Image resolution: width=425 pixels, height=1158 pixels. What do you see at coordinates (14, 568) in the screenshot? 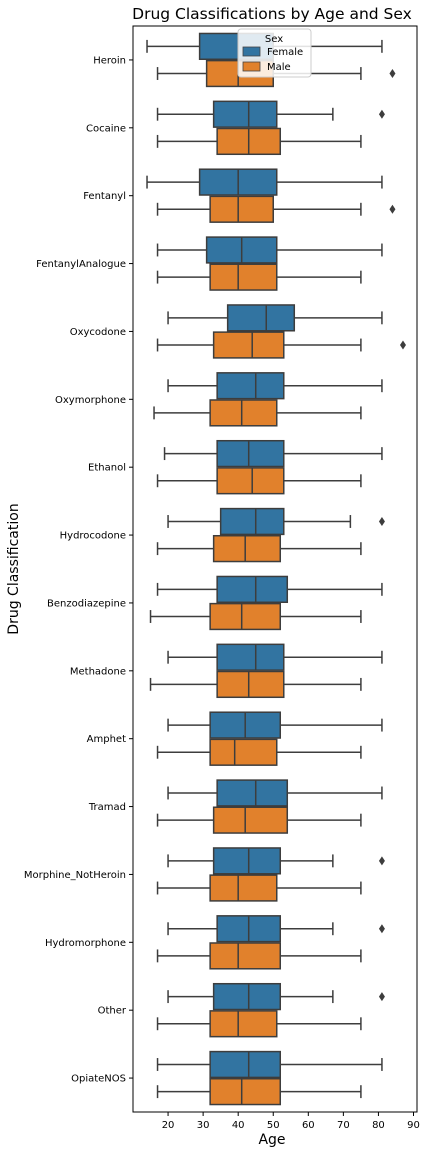
I see `y-axis-label: Drug Classification` at bounding box center [14, 568].